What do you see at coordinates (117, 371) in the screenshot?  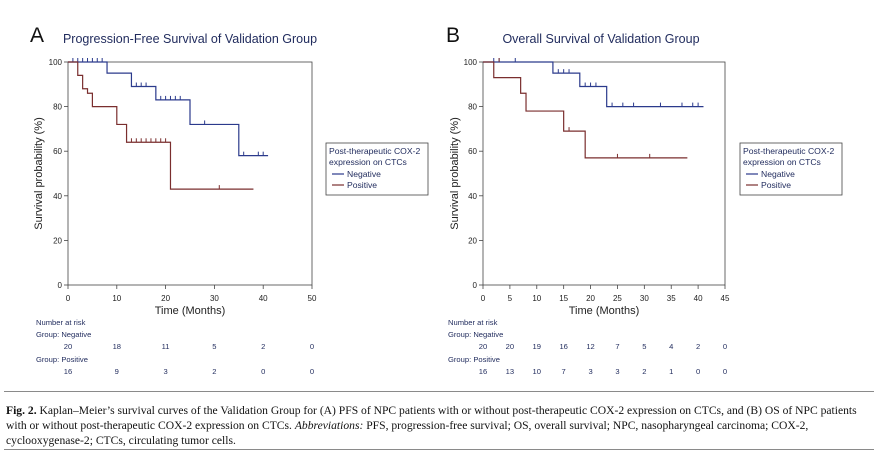 I see `panel-a-risk-value: 9` at bounding box center [117, 371].